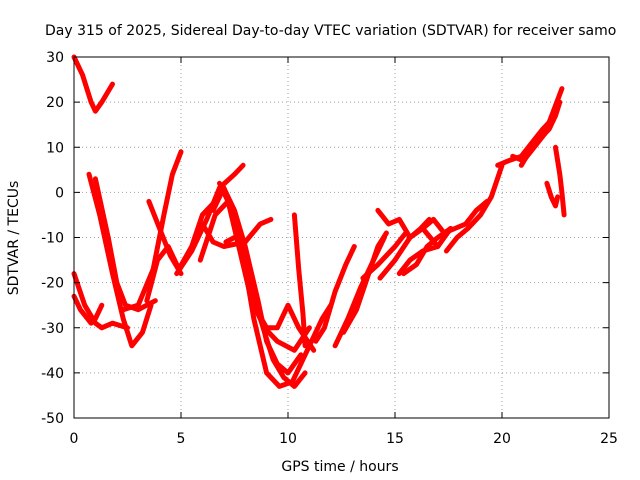 The width and height of the screenshot is (640, 480). What do you see at coordinates (288, 439) in the screenshot?
I see `x-tick-label: 10` at bounding box center [288, 439].